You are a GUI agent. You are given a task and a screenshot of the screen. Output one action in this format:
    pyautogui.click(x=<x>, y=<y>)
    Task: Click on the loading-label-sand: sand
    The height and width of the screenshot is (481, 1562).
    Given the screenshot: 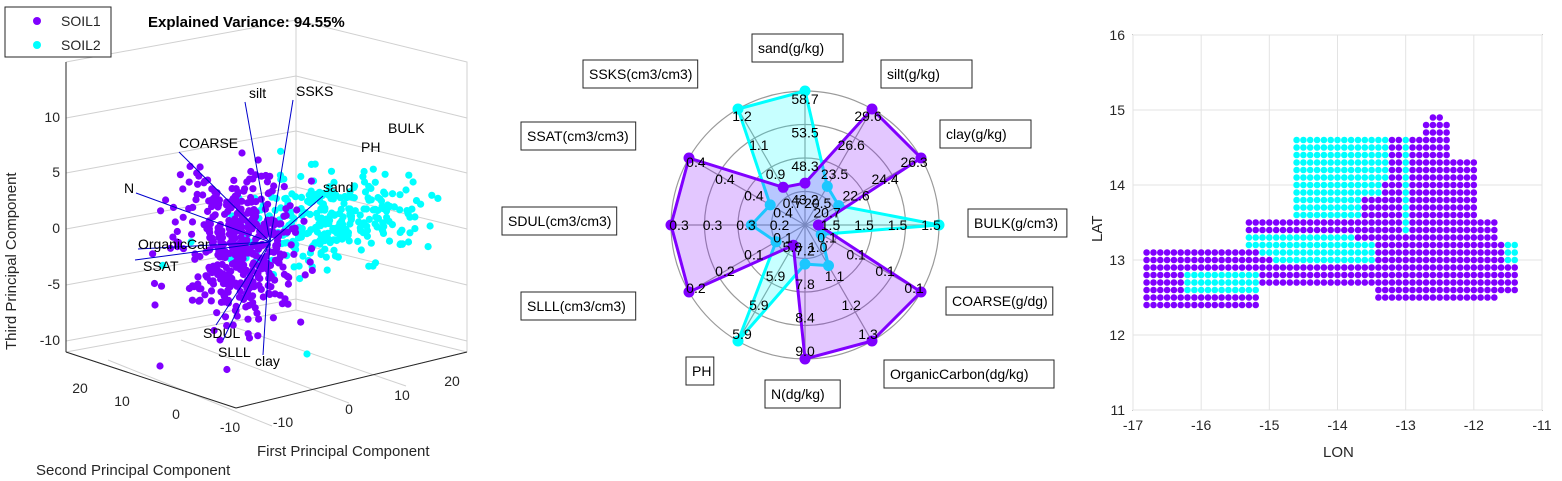 What is the action you would take?
    pyautogui.click(x=338, y=187)
    